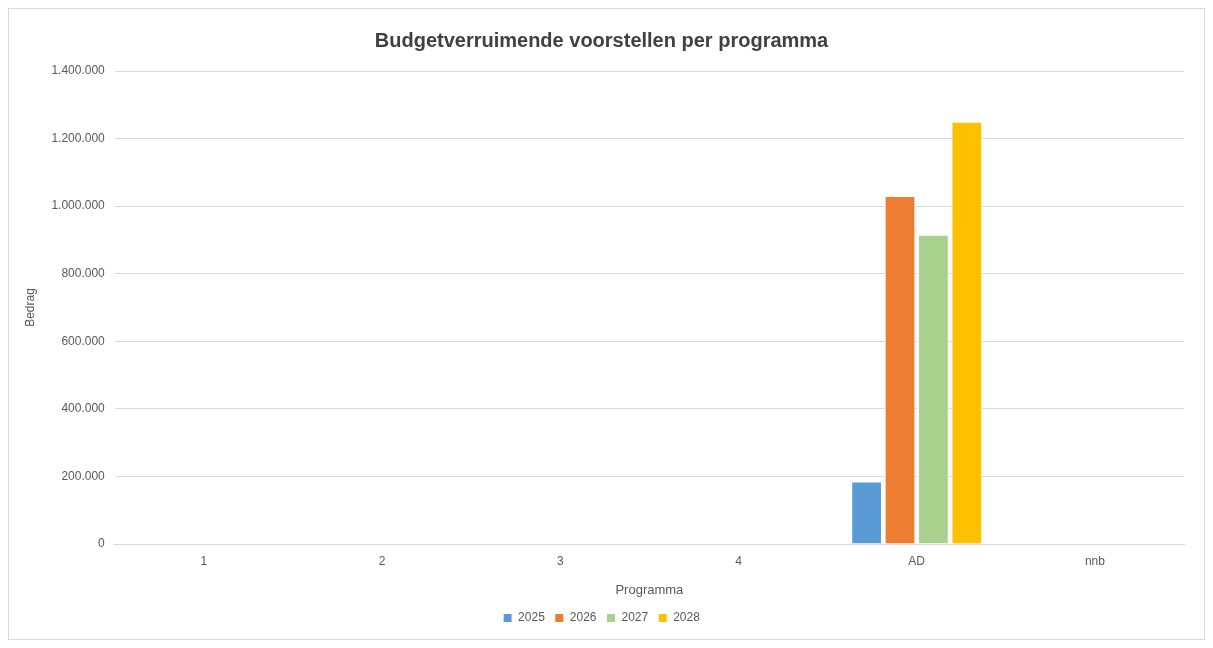 This screenshot has height=648, width=1213. Describe the element at coordinates (602, 39) in the screenshot. I see `chart-title: Budgetverruimende voorstellen per programma` at that location.